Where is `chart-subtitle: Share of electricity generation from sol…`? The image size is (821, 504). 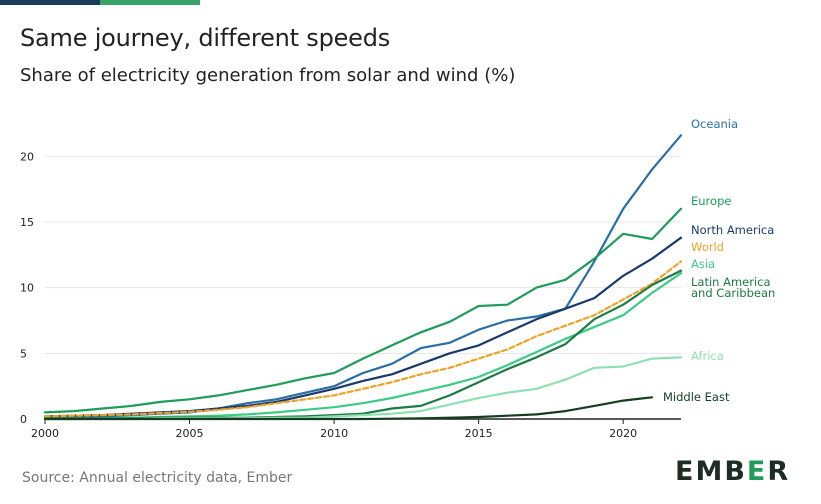 chart-subtitle: Share of electricity generation from sol… is located at coordinates (268, 75).